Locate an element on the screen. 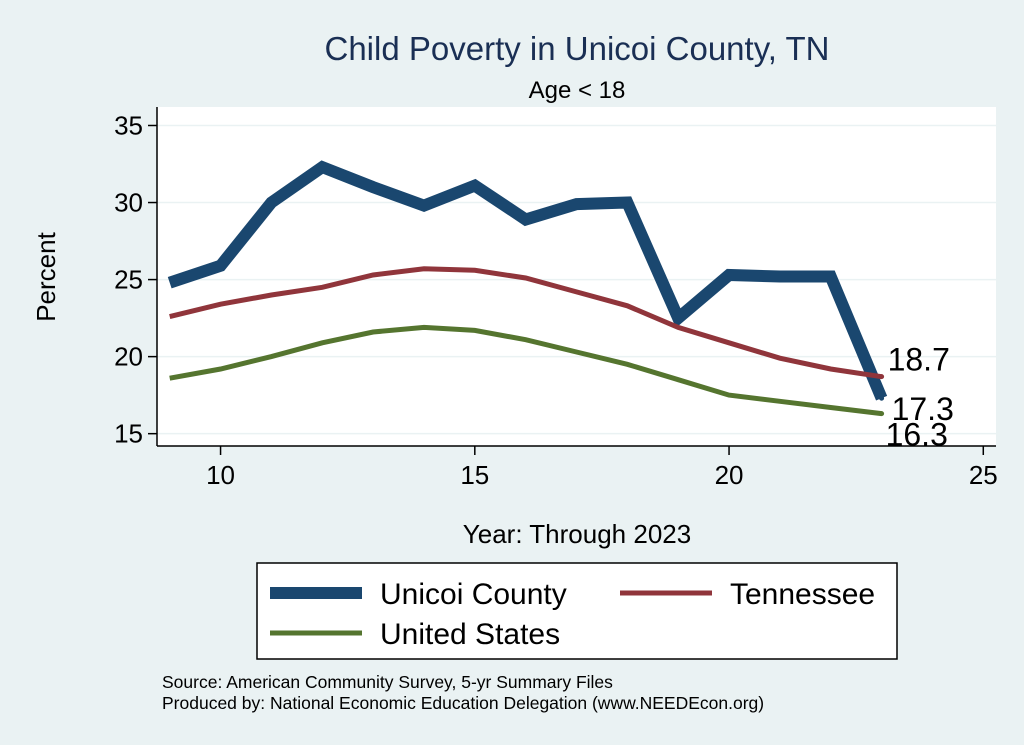 The image size is (1024, 745). end-point-tennessee is located at coordinates (882, 377).